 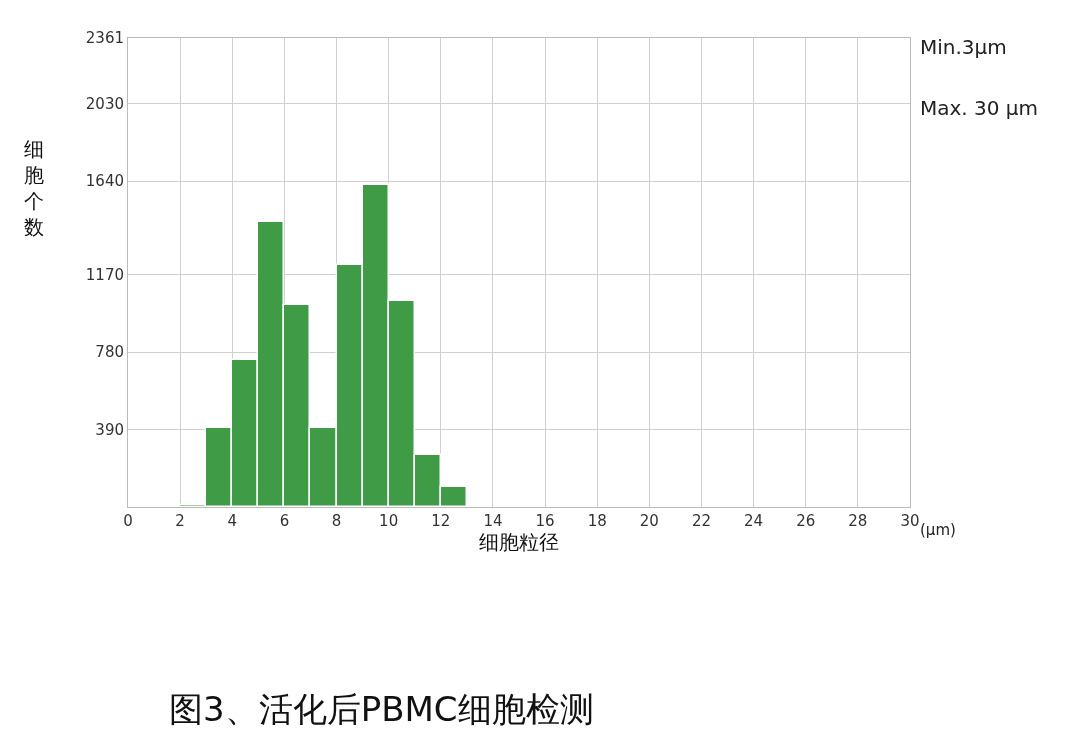 I want to click on y-tick-label: 780, so click(x=109, y=352).